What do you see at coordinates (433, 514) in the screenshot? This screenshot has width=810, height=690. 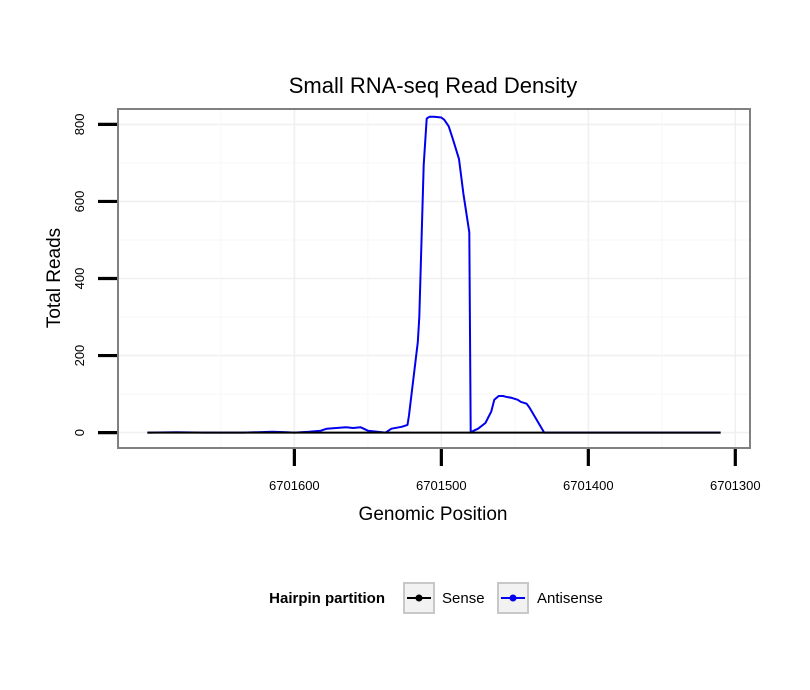 I see `x-axis-title: Genomic Position` at bounding box center [433, 514].